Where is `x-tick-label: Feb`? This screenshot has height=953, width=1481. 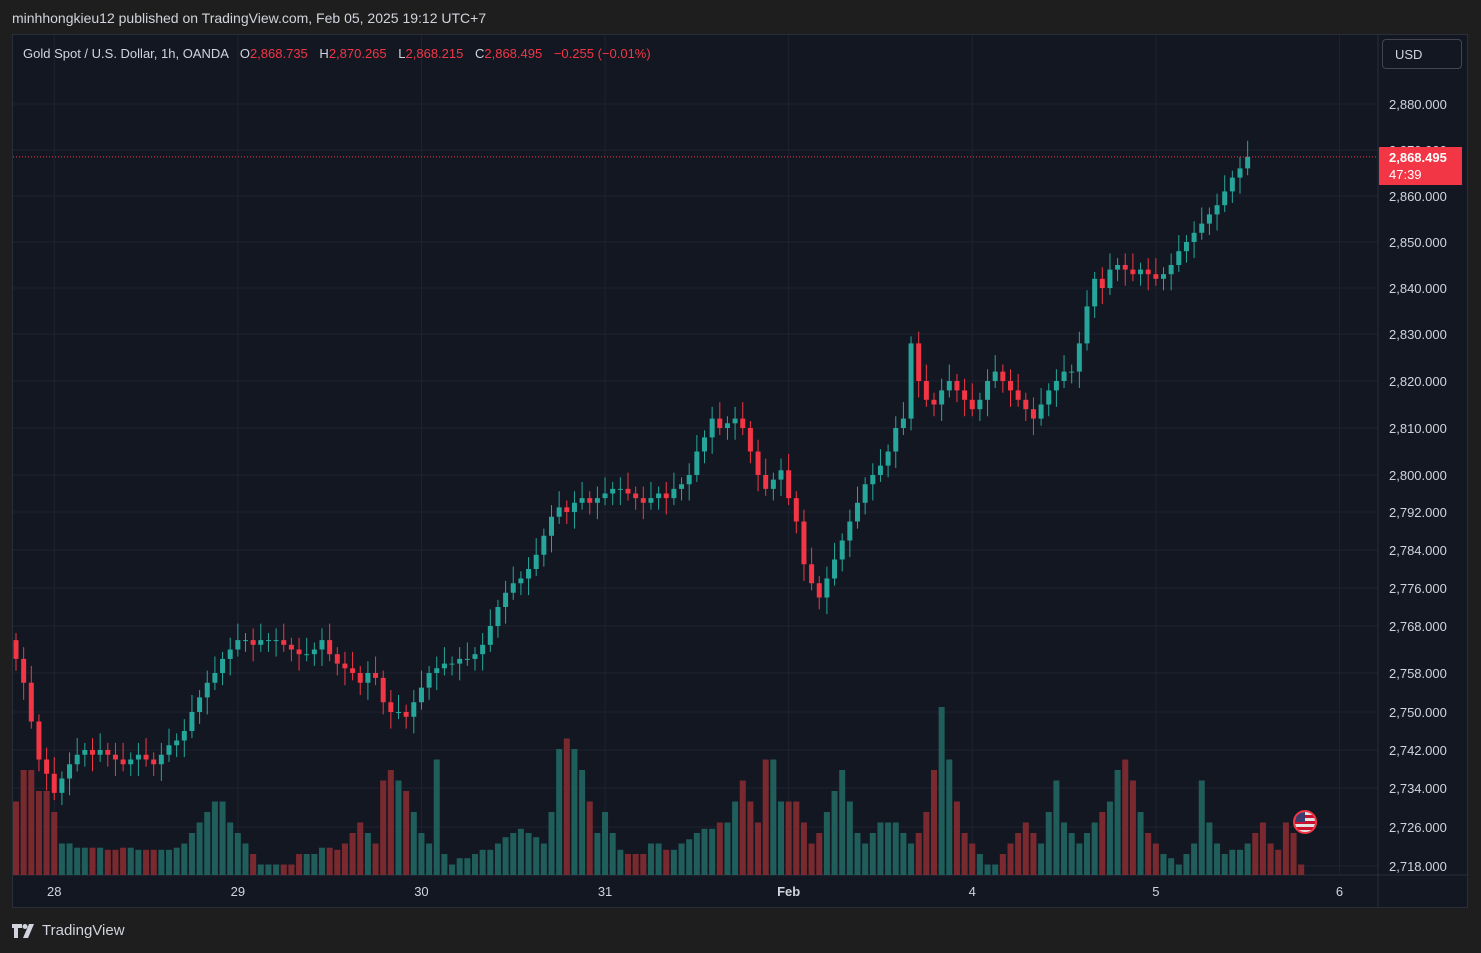
x-tick-label: Feb is located at coordinates (788, 891).